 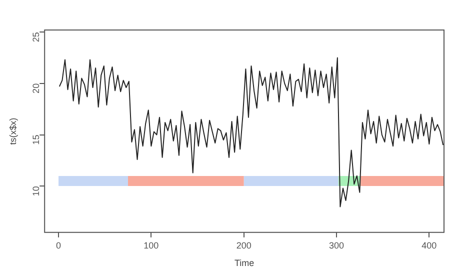 I want to click on y-axis-title: ts(x$x), so click(x=13, y=131).